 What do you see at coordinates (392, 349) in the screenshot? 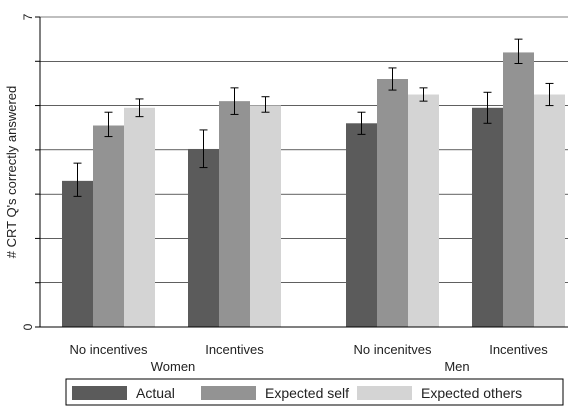
I see `x-tick-label: No incenitves` at bounding box center [392, 349].